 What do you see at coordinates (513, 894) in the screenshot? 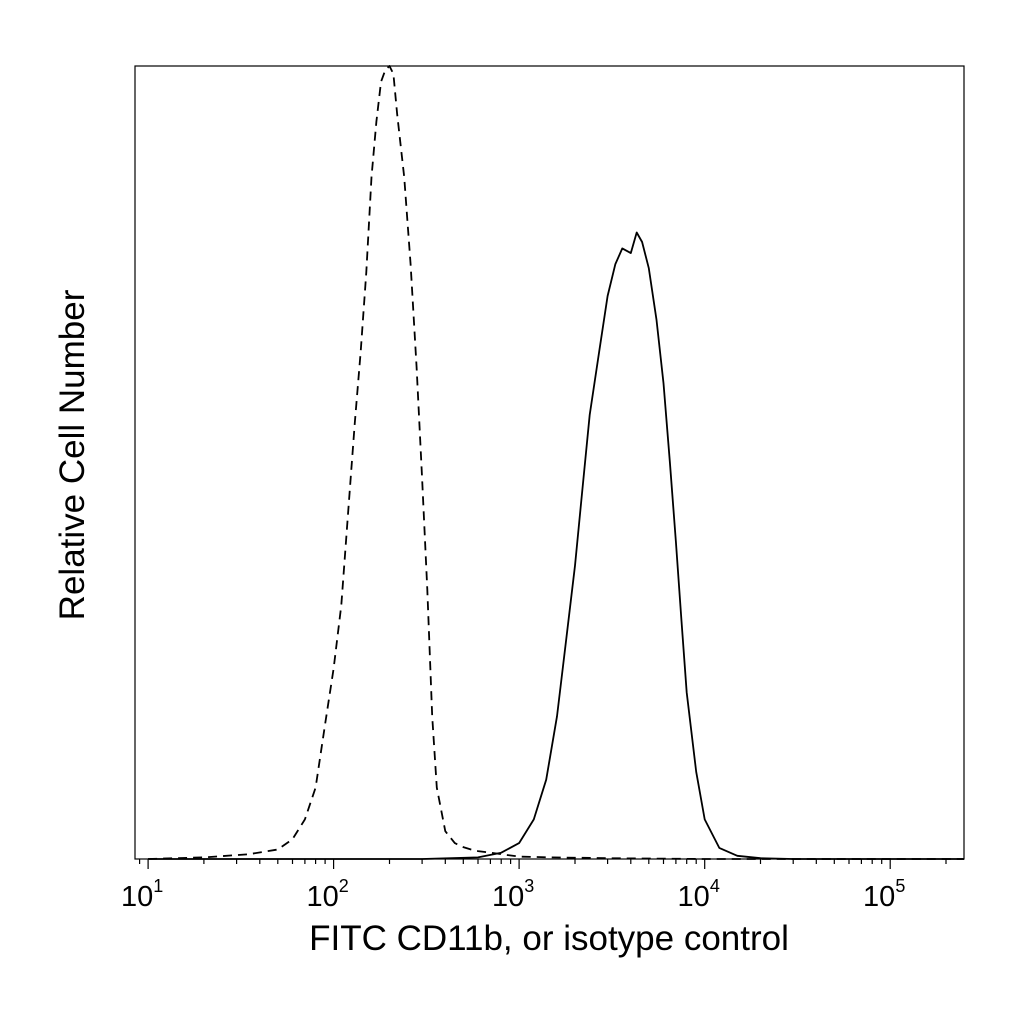
I see `x-tick-label: 10³` at bounding box center [513, 894].